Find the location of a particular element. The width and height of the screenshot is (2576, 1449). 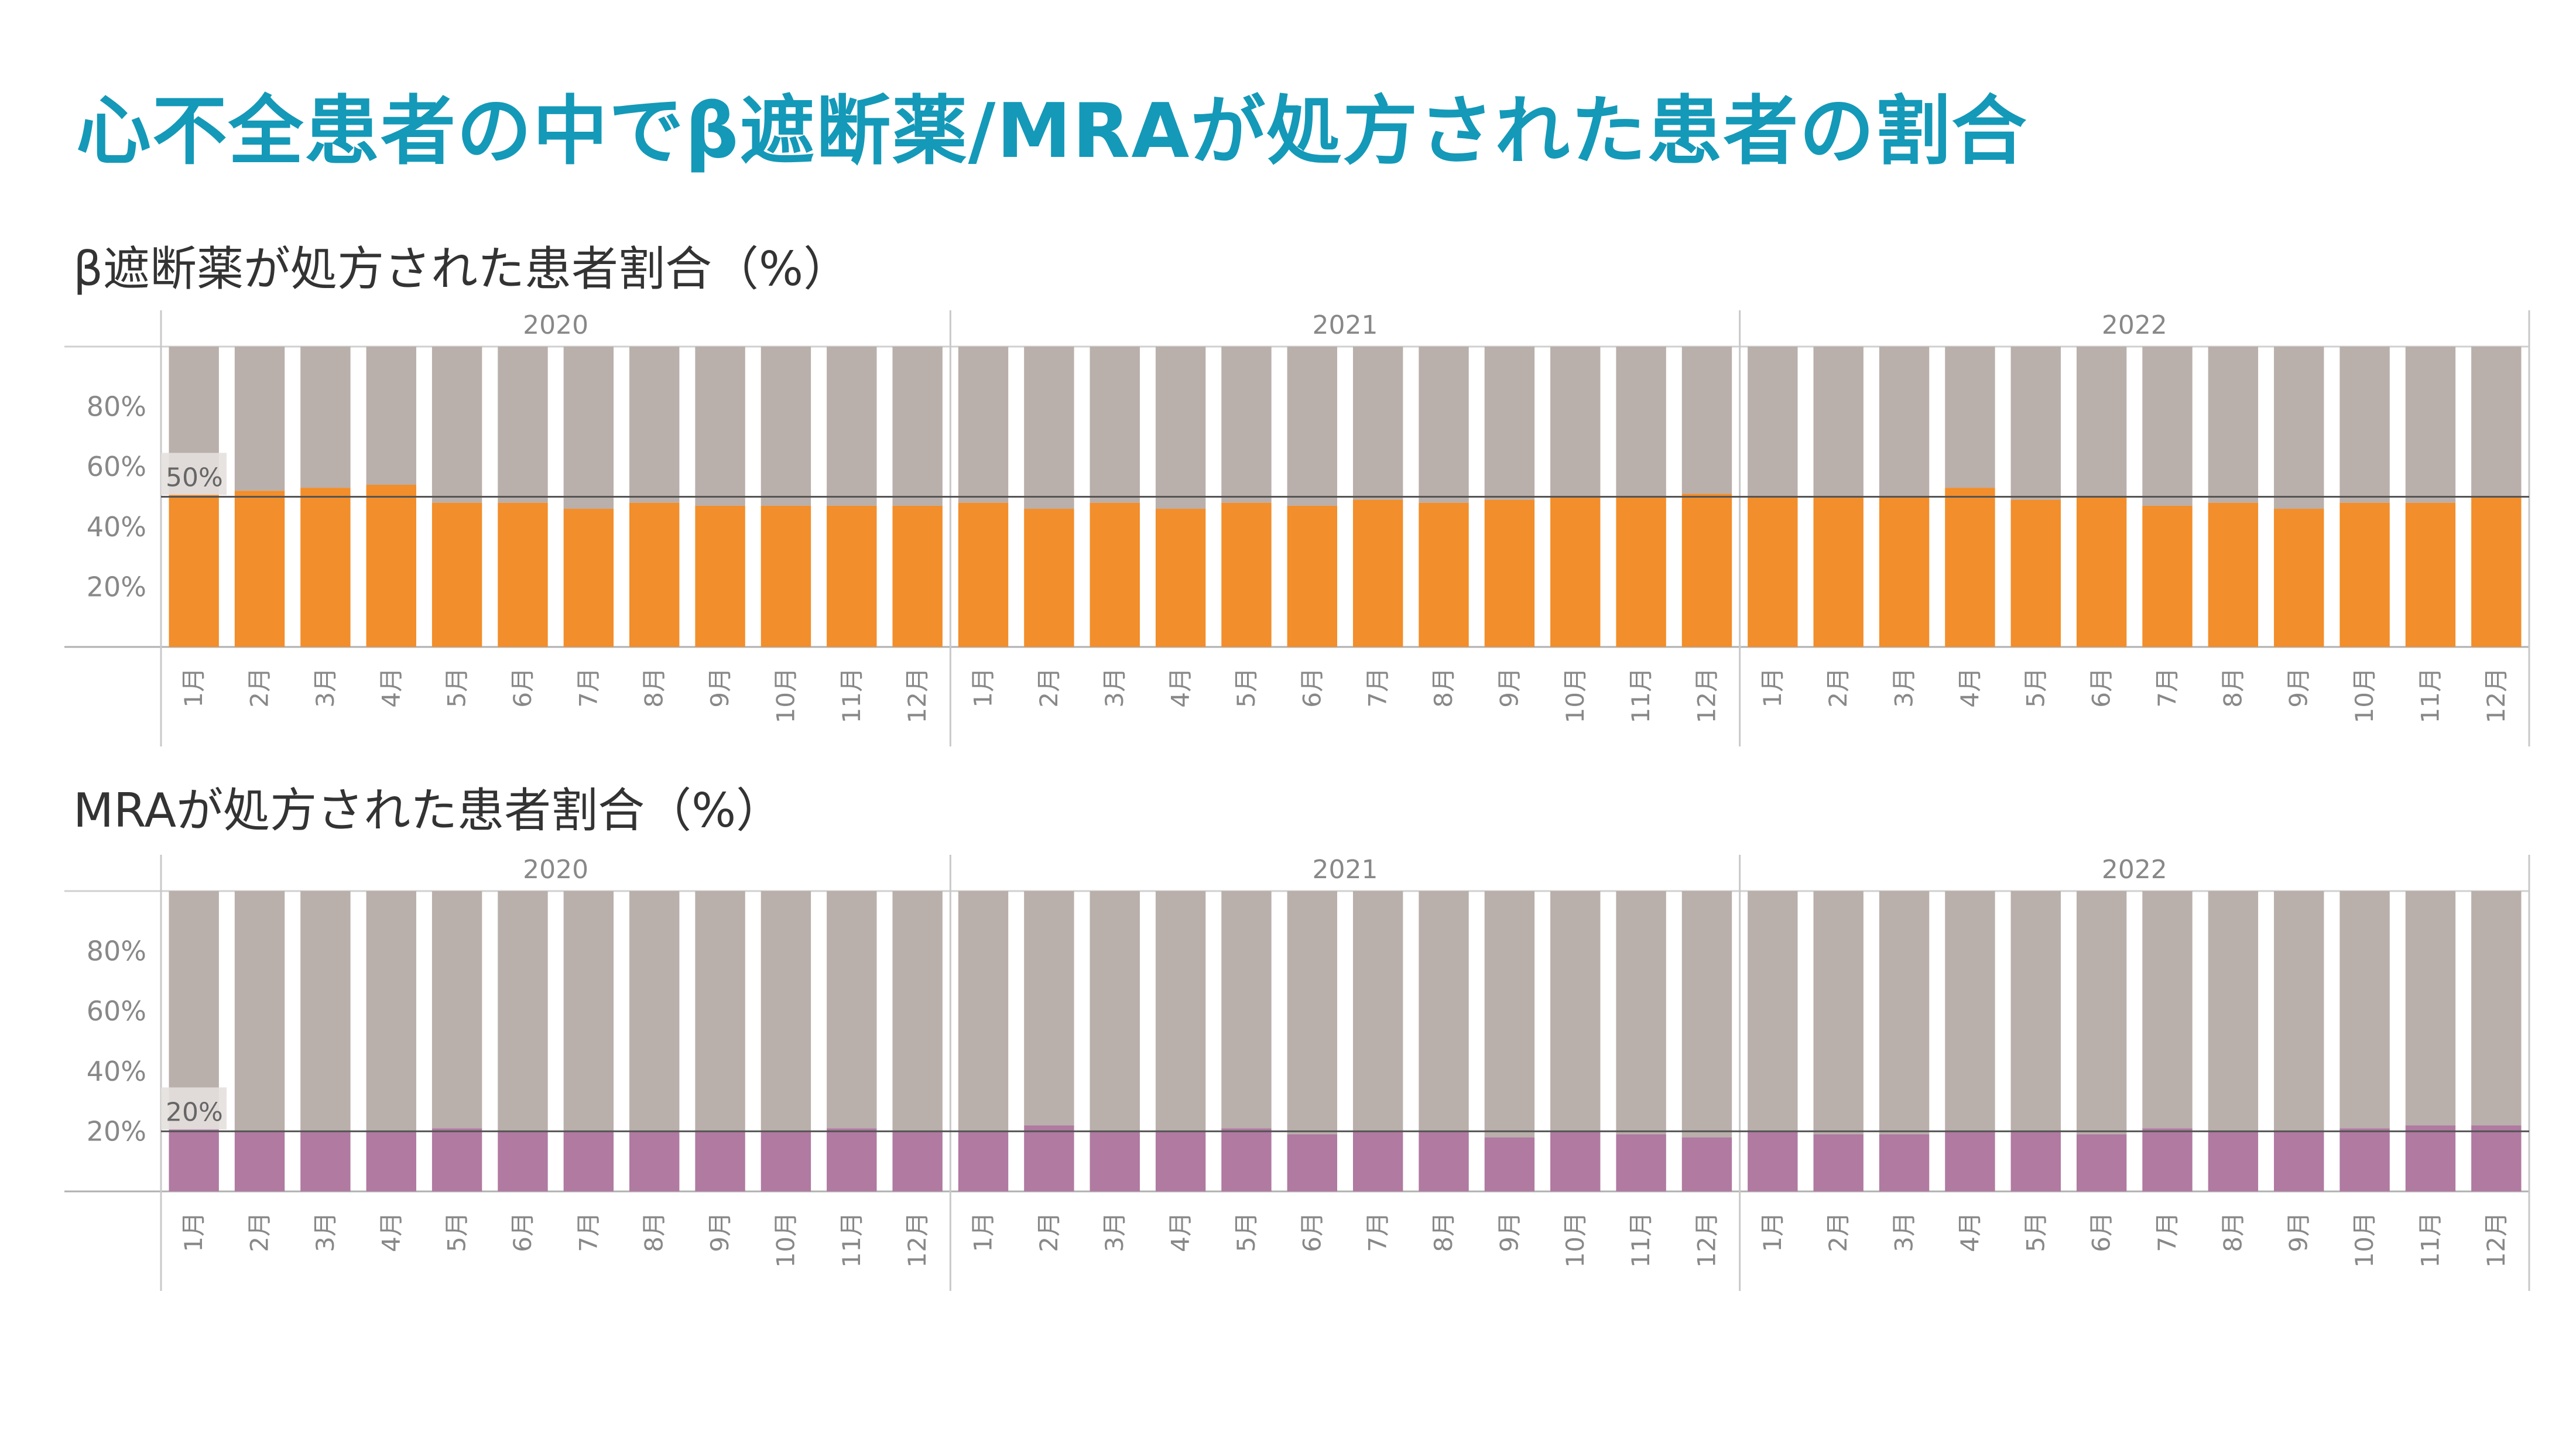

beta-ytick-label: 20% is located at coordinates (116, 586).